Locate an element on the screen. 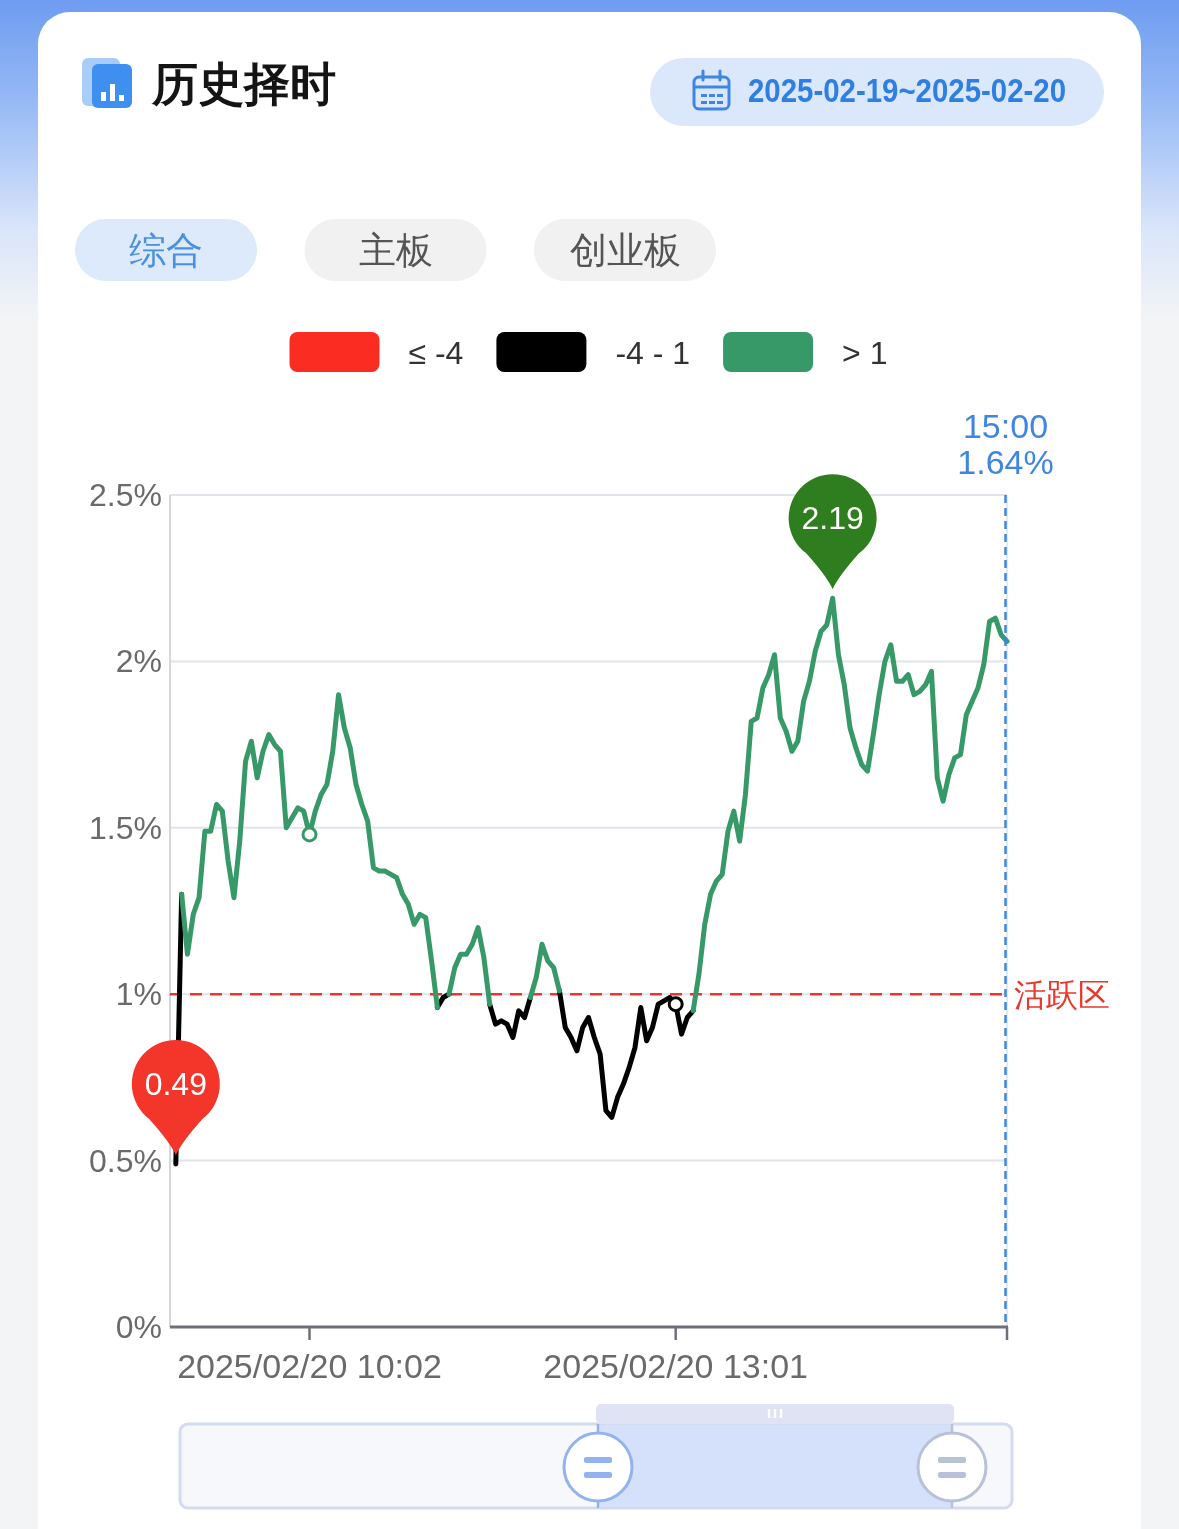  chart-subtitle: 2025-02-19~2025-02-20 is located at coordinates (932, 90).